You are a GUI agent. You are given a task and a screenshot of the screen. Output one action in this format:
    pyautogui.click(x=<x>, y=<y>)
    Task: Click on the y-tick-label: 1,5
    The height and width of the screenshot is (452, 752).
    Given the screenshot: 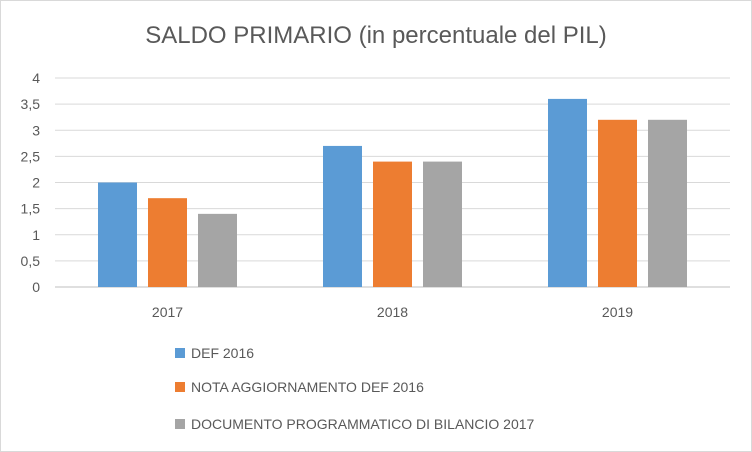 What is the action you would take?
    pyautogui.click(x=31, y=209)
    